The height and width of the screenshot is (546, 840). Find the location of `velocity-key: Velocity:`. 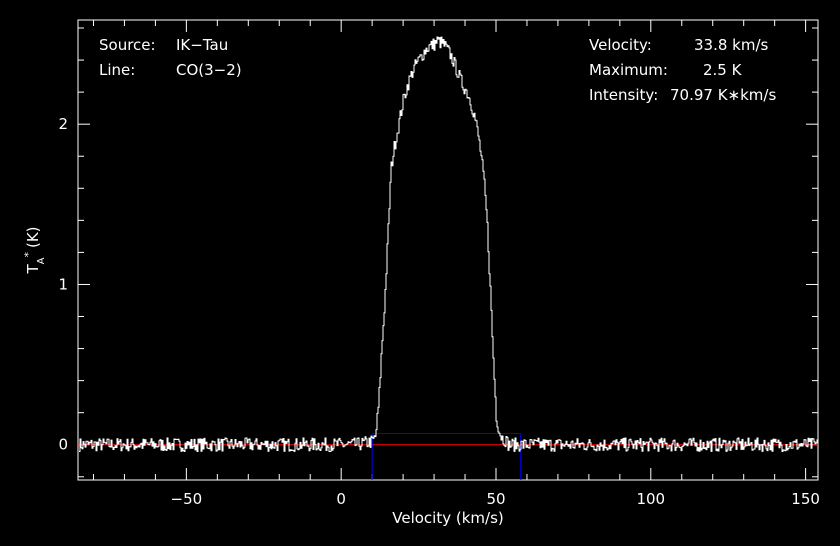

velocity-key: Velocity: is located at coordinates (620, 45).